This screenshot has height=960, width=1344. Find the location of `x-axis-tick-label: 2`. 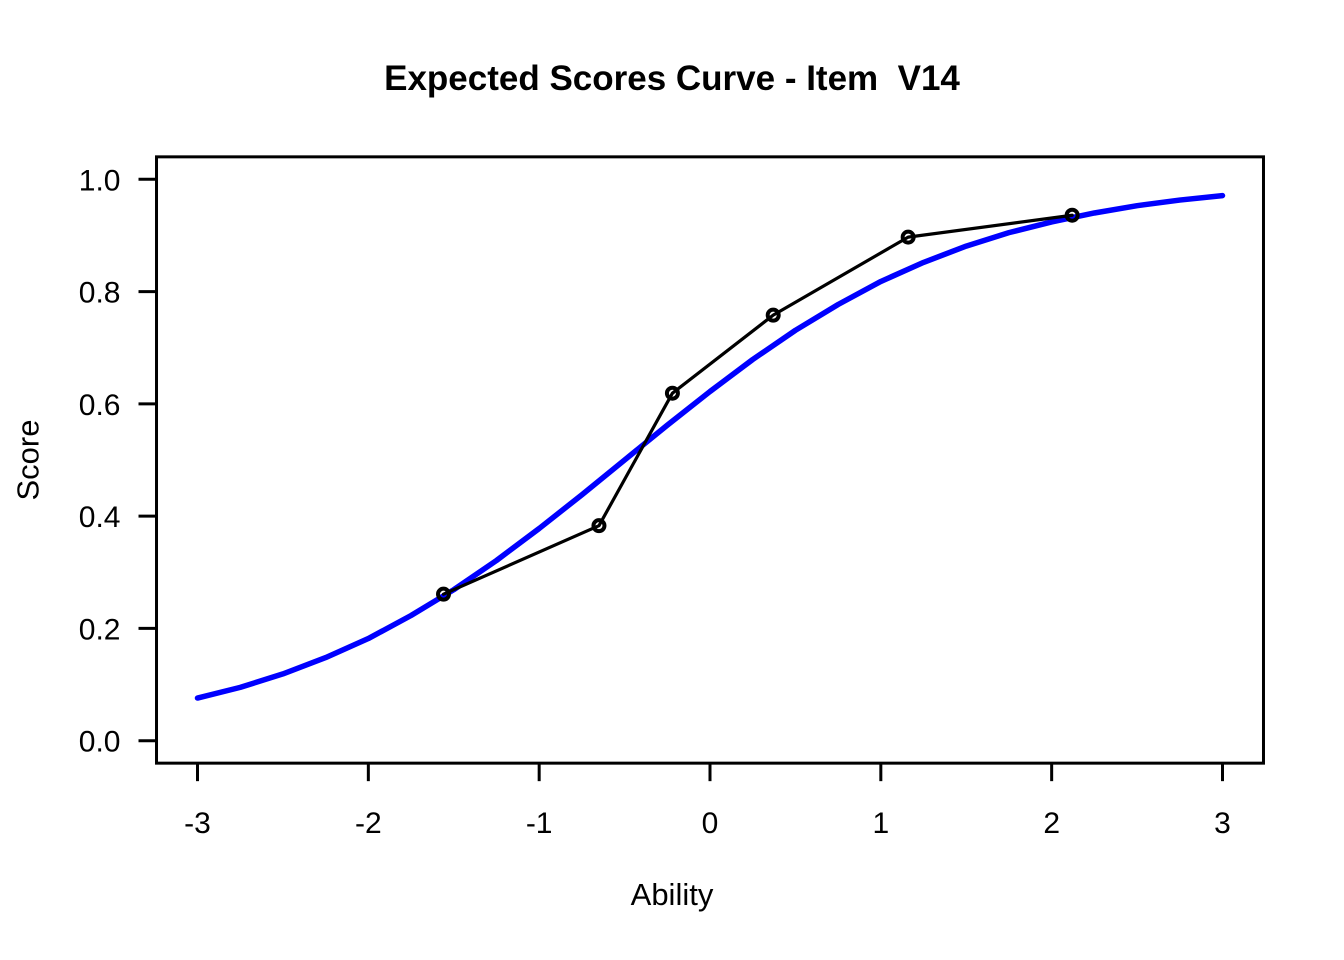

x-axis-tick-label: 2 is located at coordinates (1051, 823).